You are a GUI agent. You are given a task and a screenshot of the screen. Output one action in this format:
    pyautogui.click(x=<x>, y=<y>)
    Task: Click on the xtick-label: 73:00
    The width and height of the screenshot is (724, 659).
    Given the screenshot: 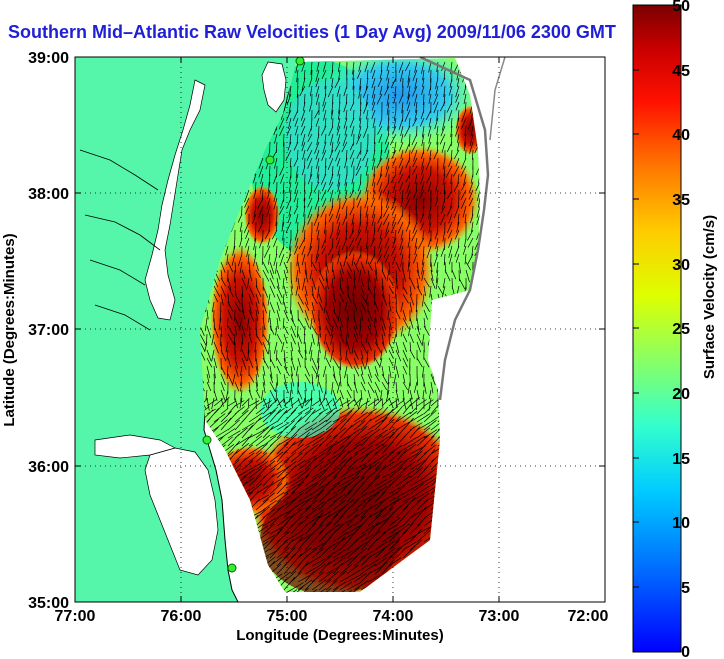 What is the action you would take?
    pyautogui.click(x=499, y=616)
    